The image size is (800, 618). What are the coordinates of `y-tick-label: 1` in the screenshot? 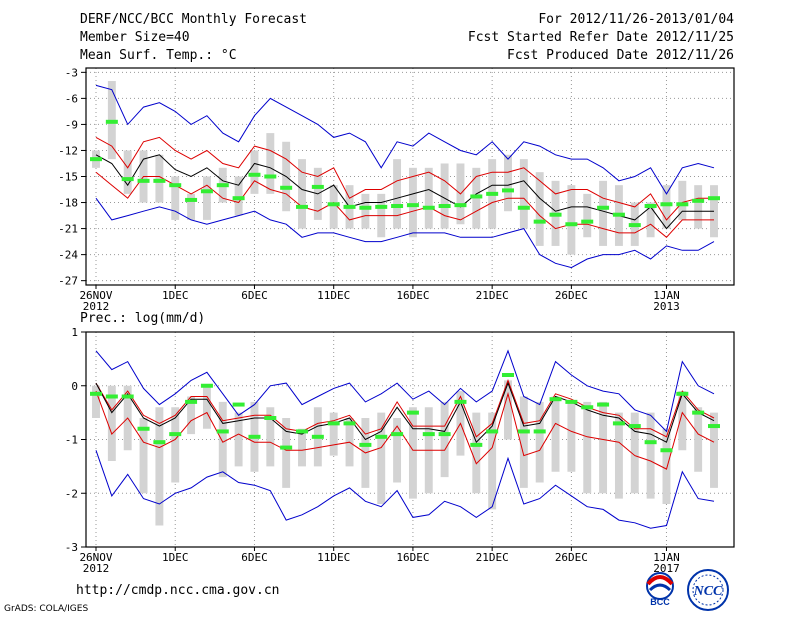 It's located at (74, 332).